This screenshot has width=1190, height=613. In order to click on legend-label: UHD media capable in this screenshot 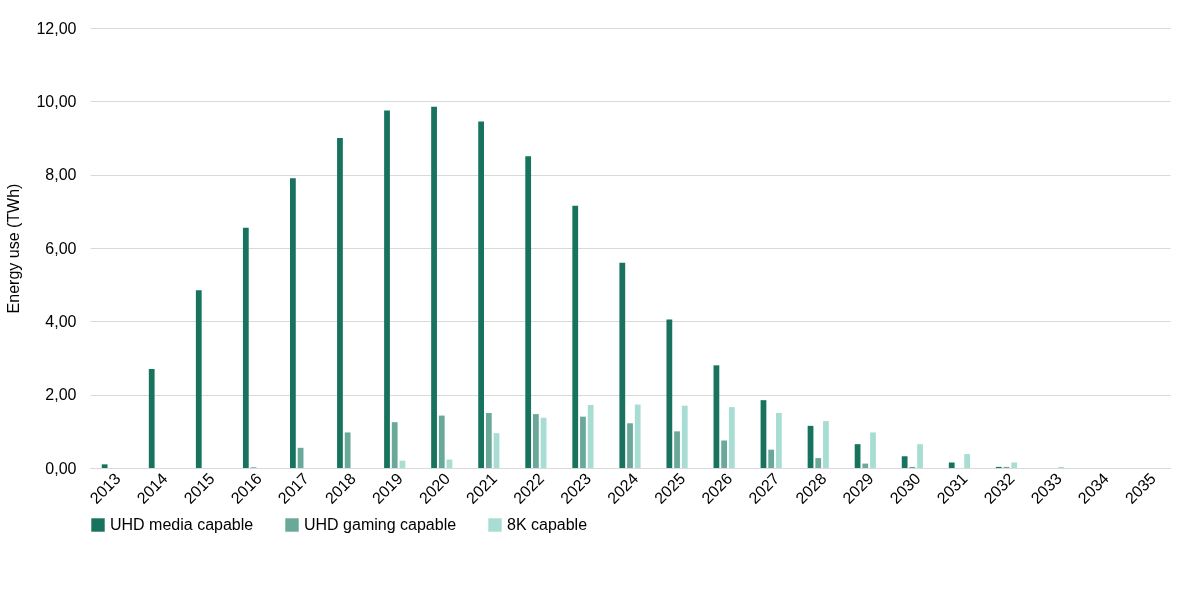, I will do `click(182, 524)`.